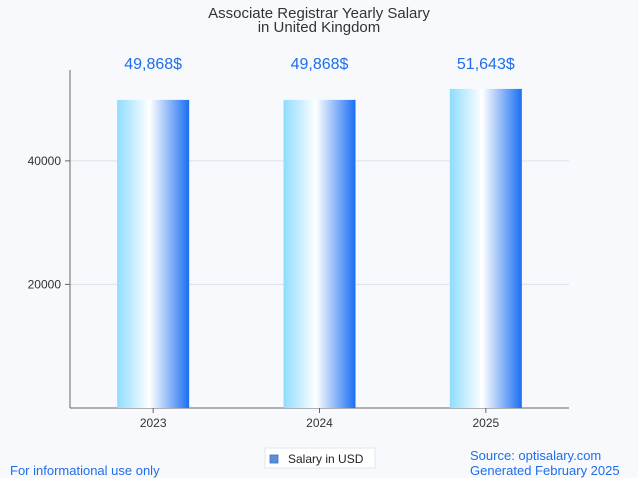  What do you see at coordinates (319, 27) in the screenshot?
I see `chart-title-line-2: in United Kingdom` at bounding box center [319, 27].